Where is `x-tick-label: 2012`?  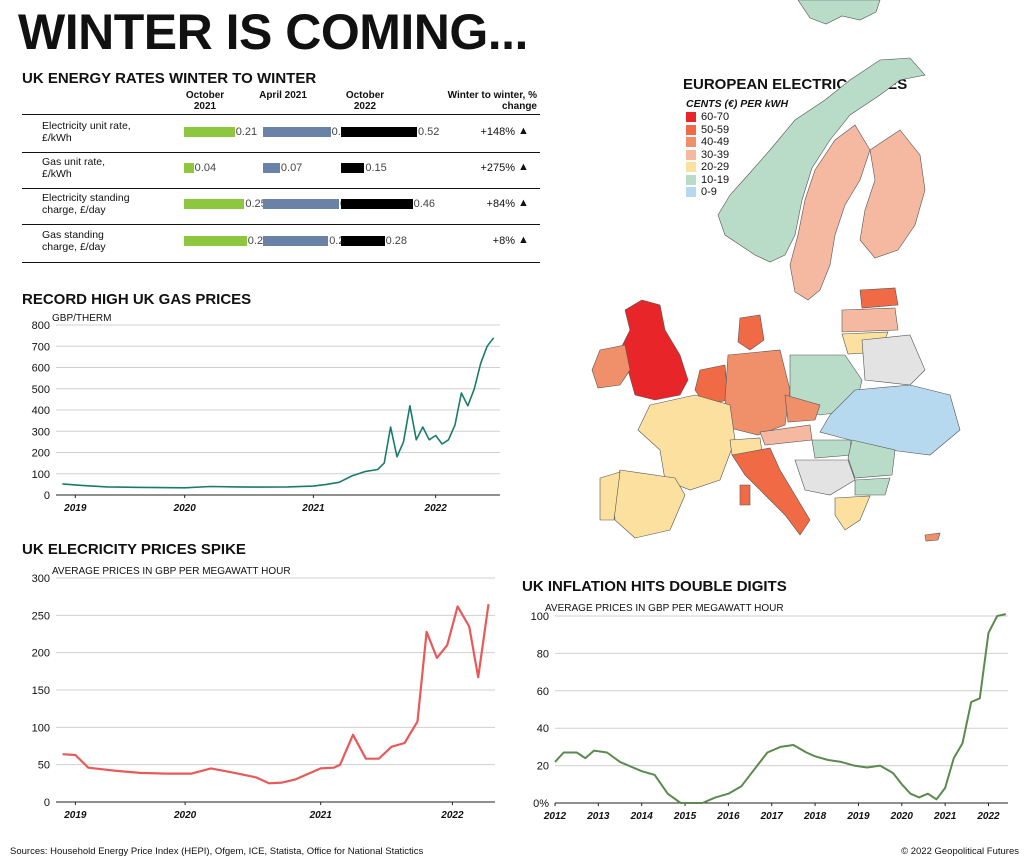
x-tick-label: 2012 is located at coordinates (555, 815).